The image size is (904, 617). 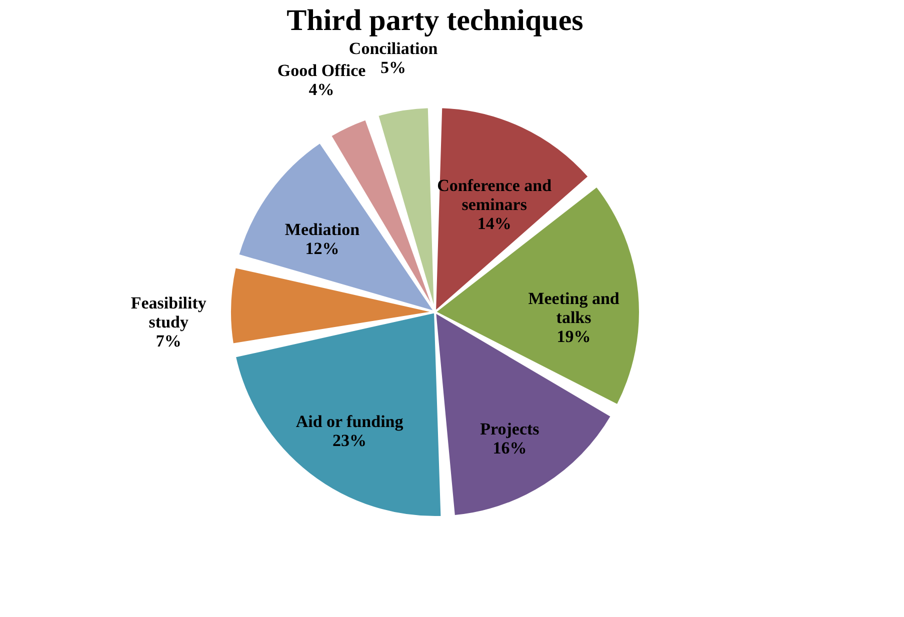 I want to click on data-label: 12%, so click(x=322, y=248).